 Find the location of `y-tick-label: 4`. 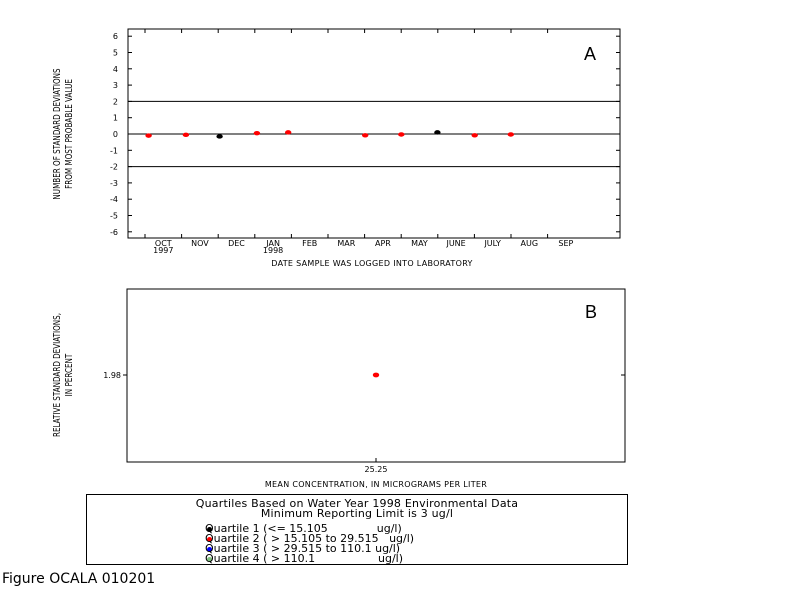

y-tick-label: 4 is located at coordinates (115, 69).